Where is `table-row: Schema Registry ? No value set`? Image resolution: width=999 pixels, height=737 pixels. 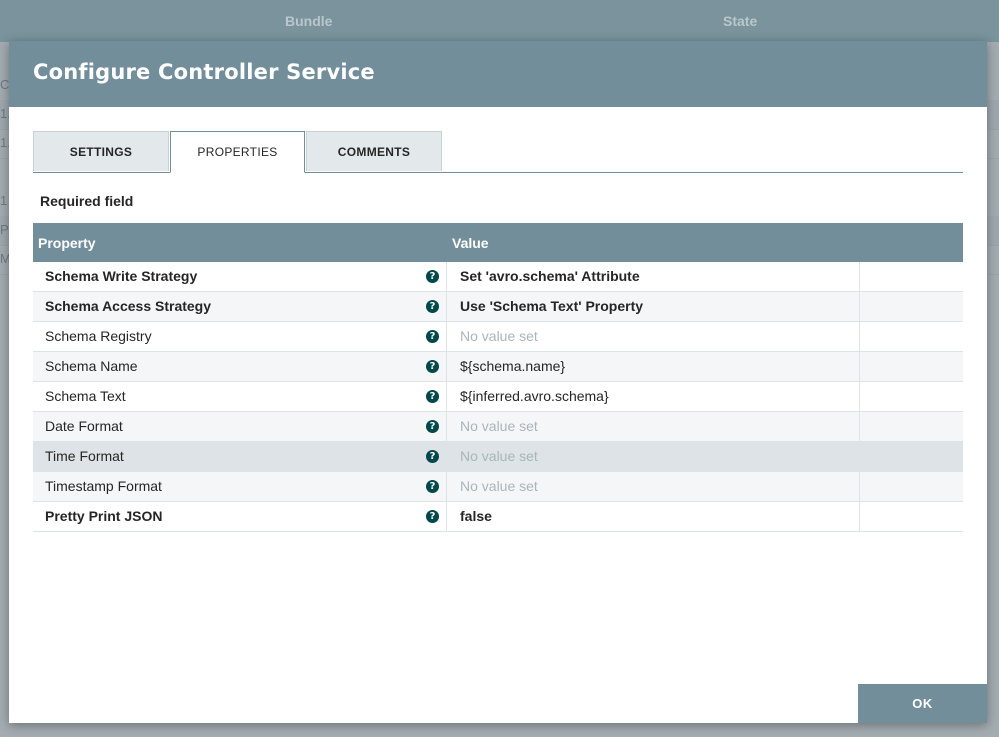
table-row: Schema Registry ? No value set is located at coordinates (498, 337).